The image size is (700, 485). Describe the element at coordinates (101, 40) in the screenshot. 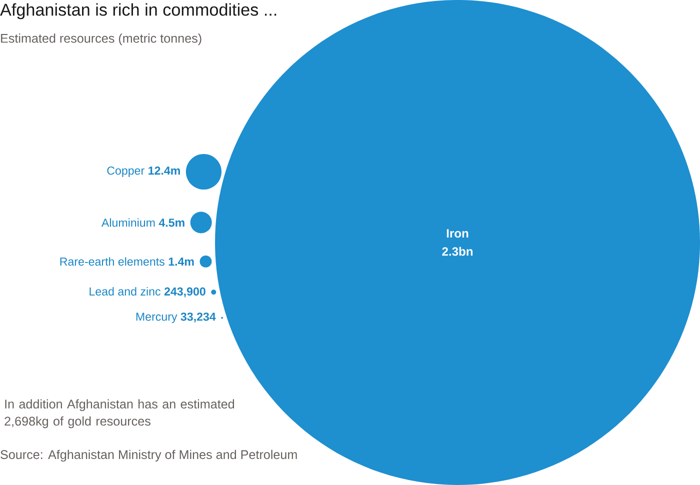

I see `text: Estimated resources (metric tonnes)` at that location.